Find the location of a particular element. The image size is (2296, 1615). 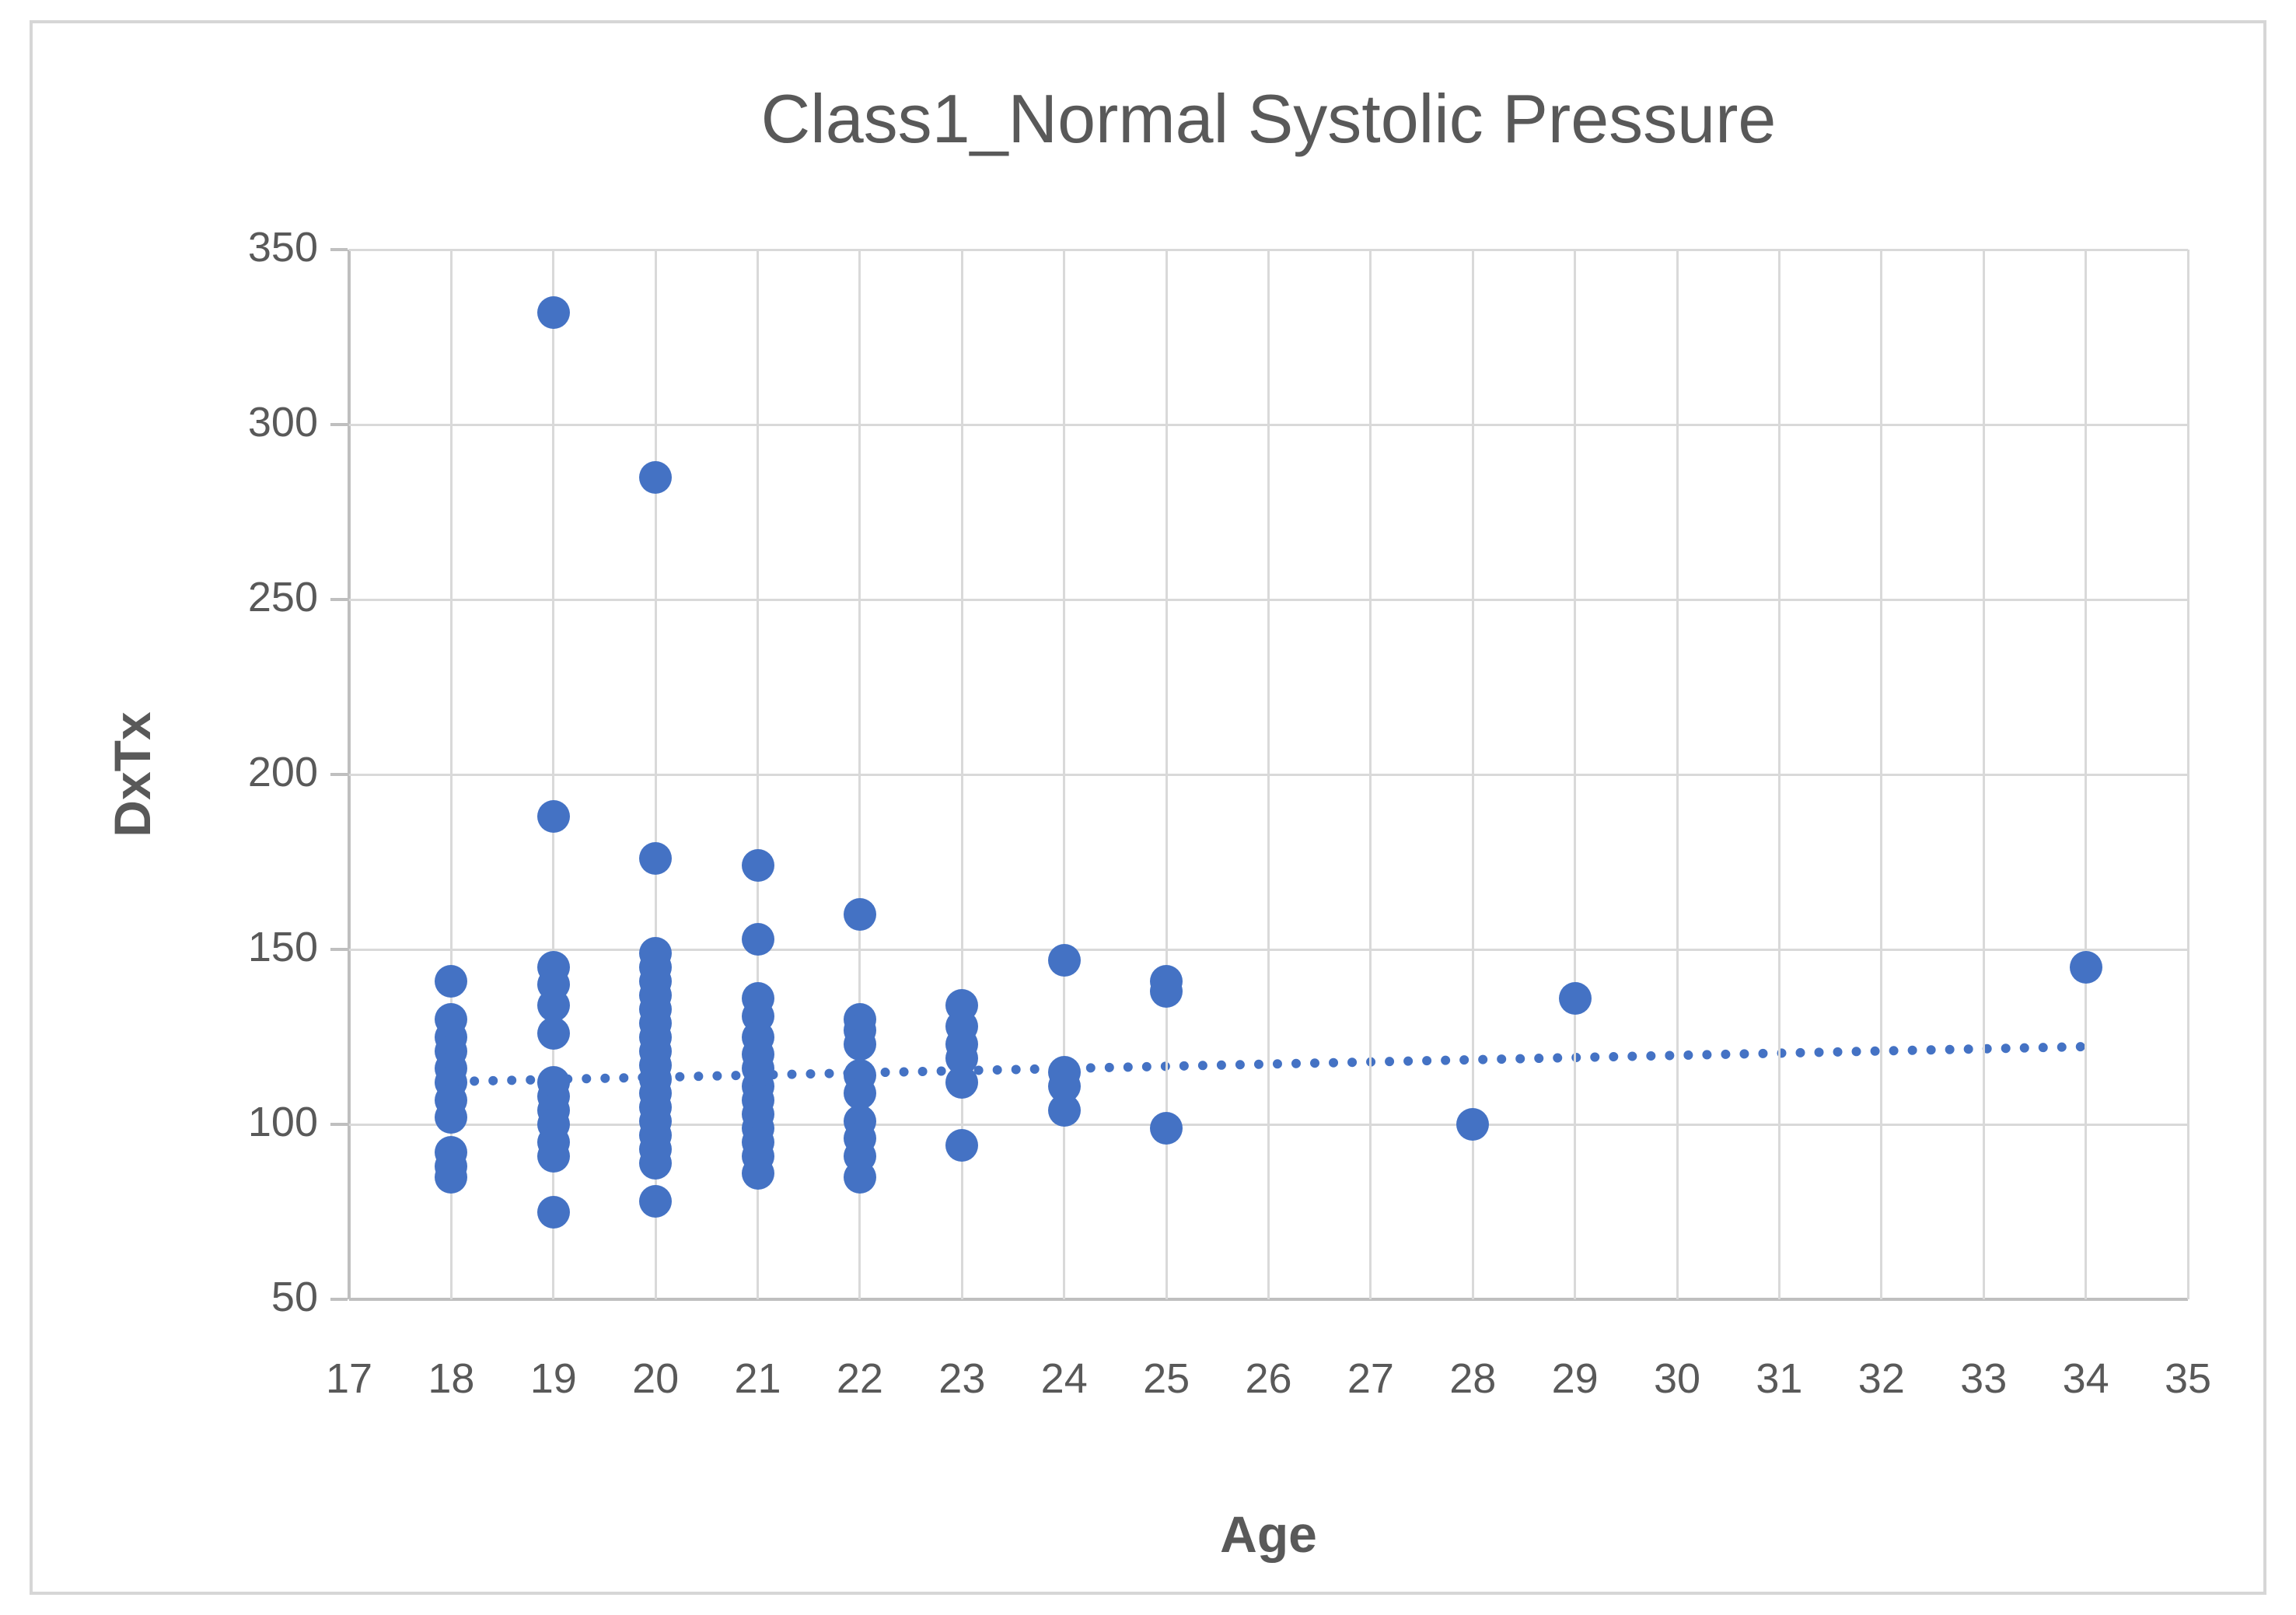

y-tick-label: 200 is located at coordinates (282, 772).